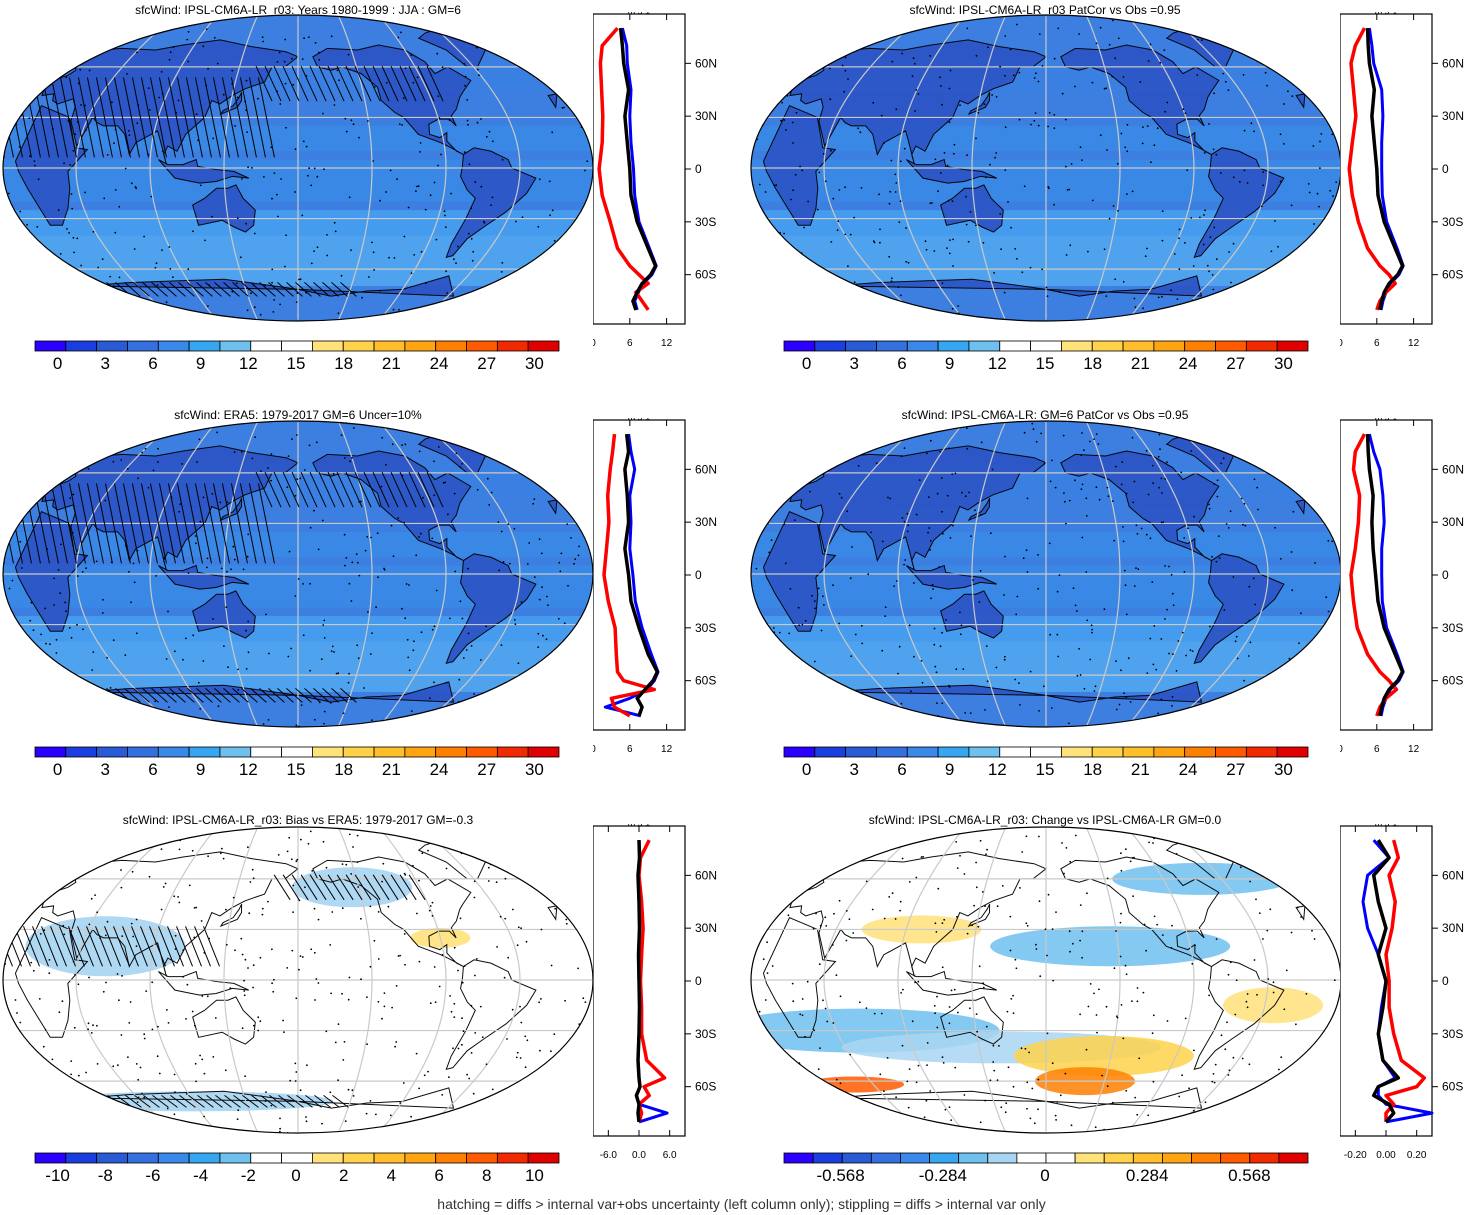 This screenshot has width=1483, height=1215. What do you see at coordinates (105, 769) in the screenshot?
I see `colorbar-tick-label: 3` at bounding box center [105, 769].